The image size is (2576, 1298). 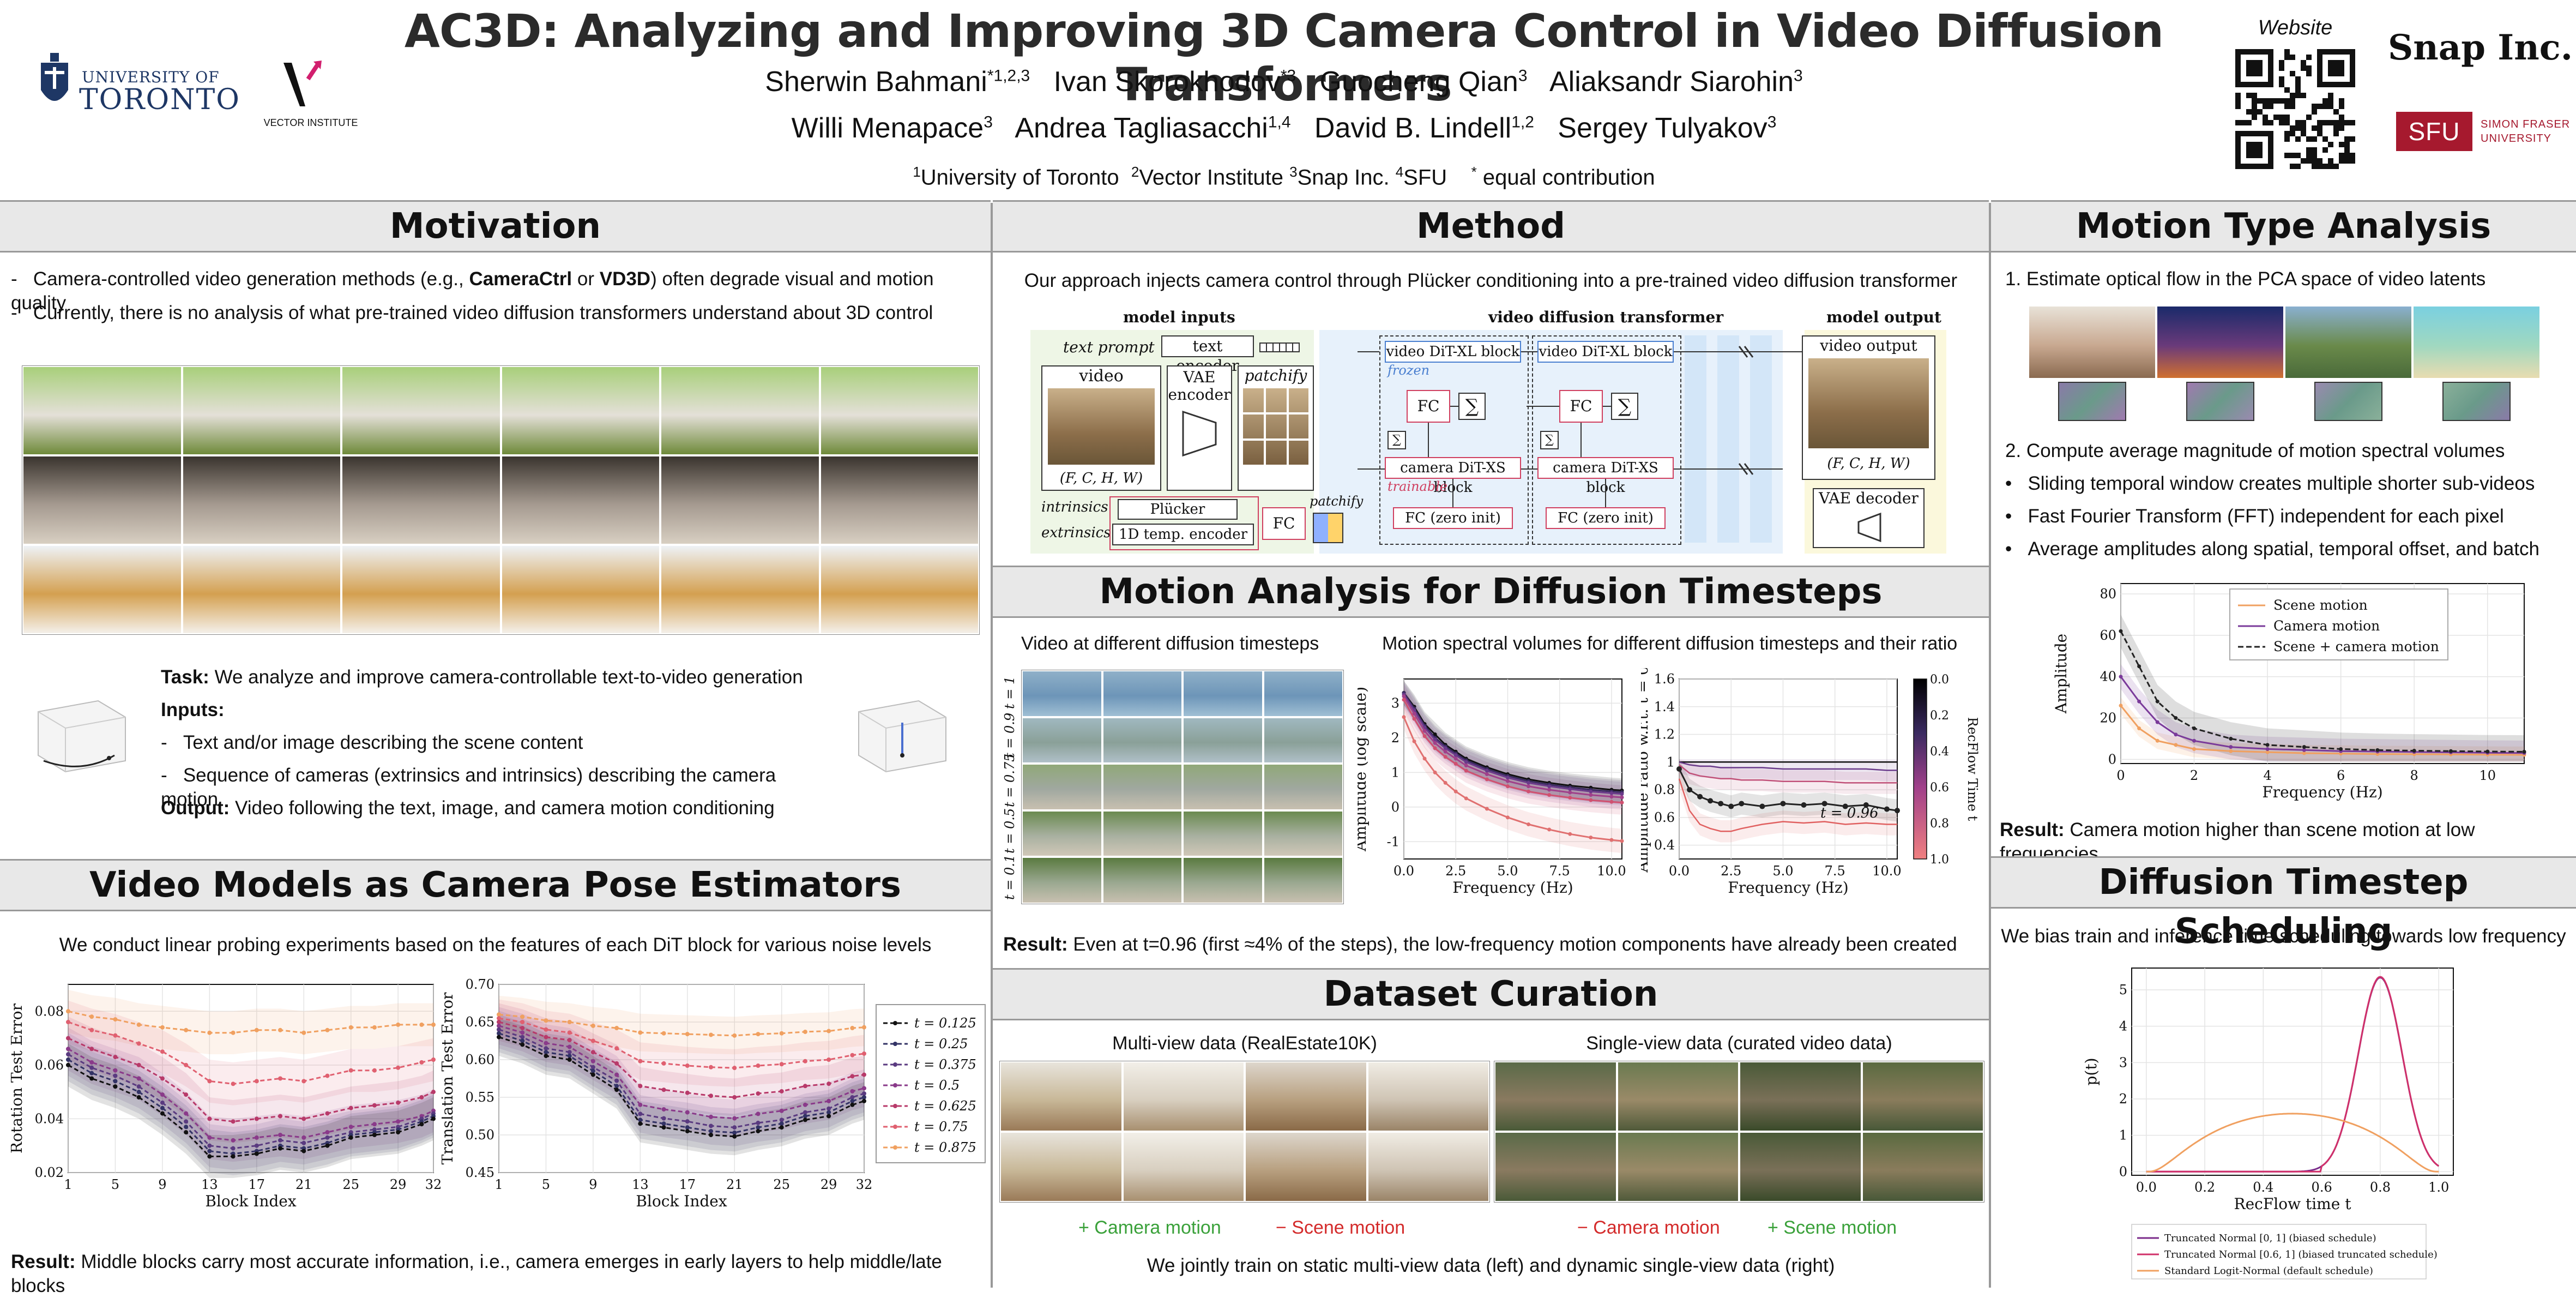 What do you see at coordinates (1076, 533) in the screenshot?
I see `extrinsics-label: extrinsics` at bounding box center [1076, 533].